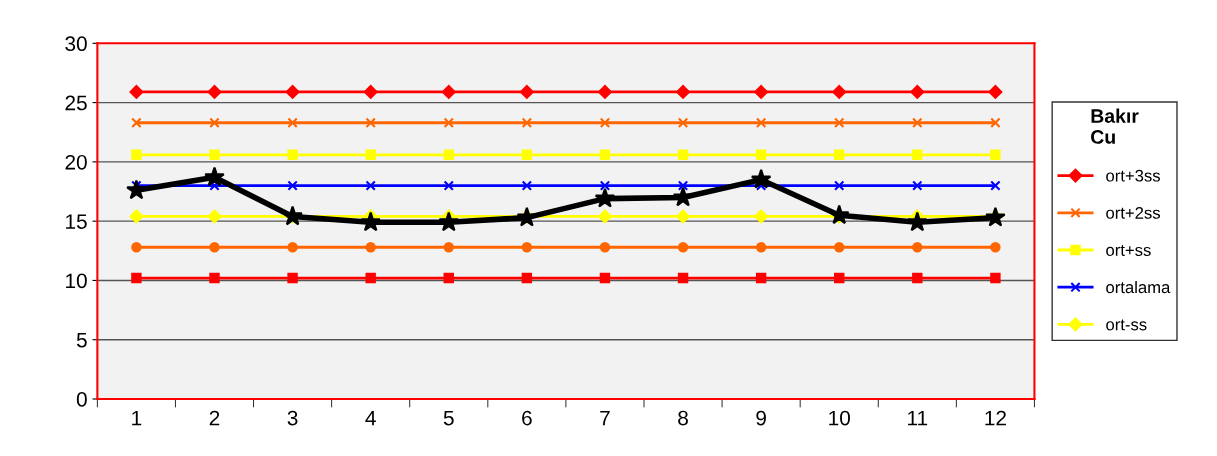  What do you see at coordinates (605, 418) in the screenshot?
I see `x-tick-label: 7` at bounding box center [605, 418].